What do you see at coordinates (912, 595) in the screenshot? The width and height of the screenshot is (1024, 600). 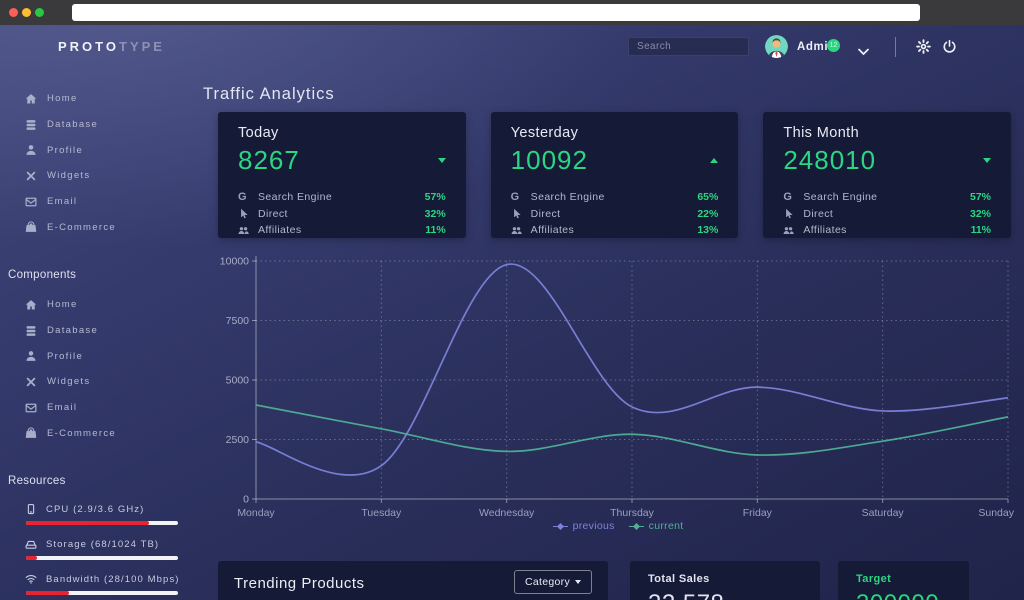 I see `target-value: 300000` at bounding box center [912, 595].